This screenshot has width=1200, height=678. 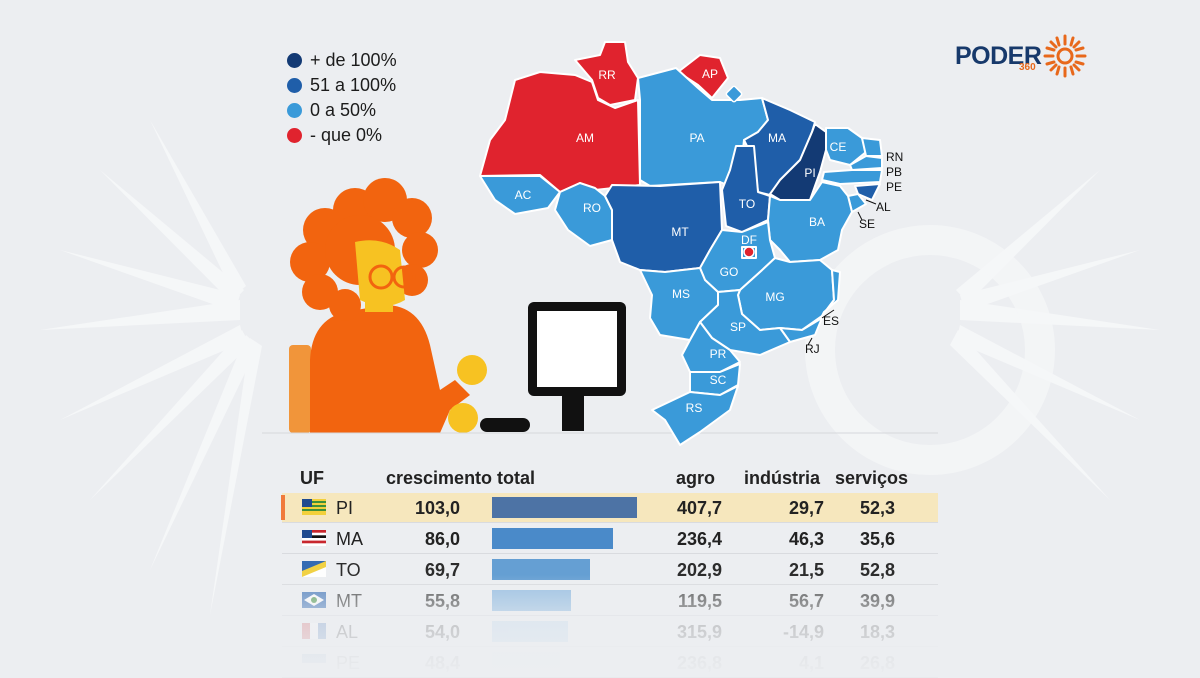 What do you see at coordinates (592, 208) in the screenshot?
I see `map-label-ro: RO` at bounding box center [592, 208].